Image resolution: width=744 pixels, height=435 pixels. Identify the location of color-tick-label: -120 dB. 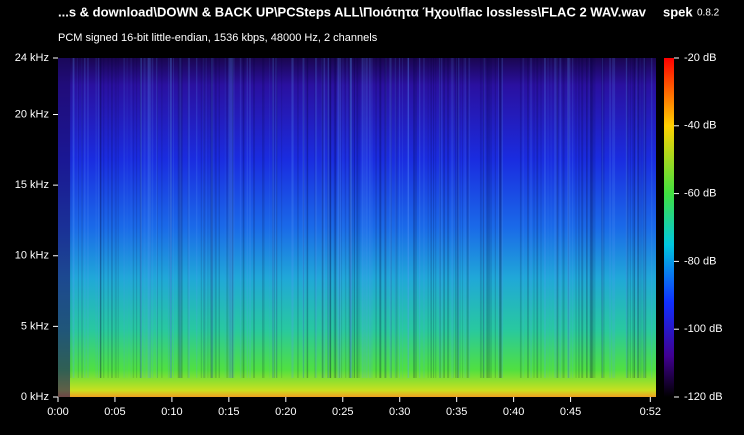
(703, 397).